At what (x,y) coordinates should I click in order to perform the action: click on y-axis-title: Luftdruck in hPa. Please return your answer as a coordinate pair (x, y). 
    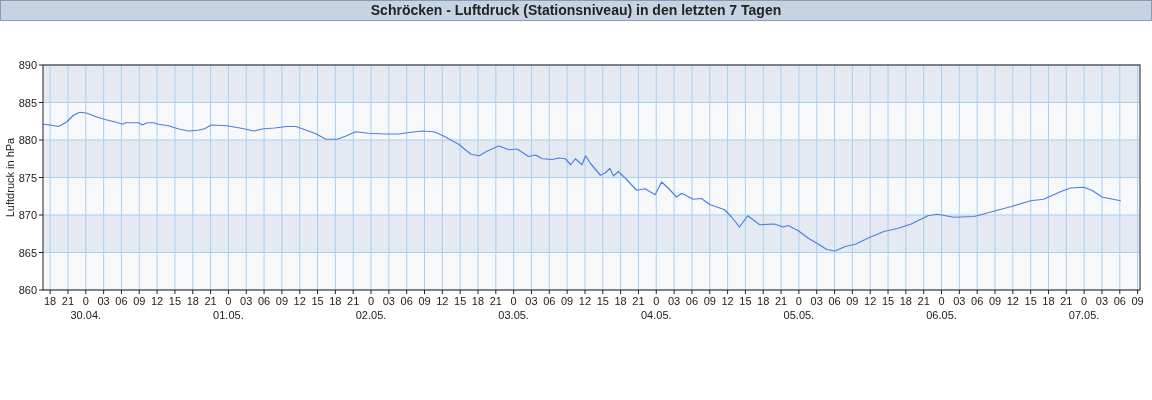
    Looking at the image, I should click on (10, 177).